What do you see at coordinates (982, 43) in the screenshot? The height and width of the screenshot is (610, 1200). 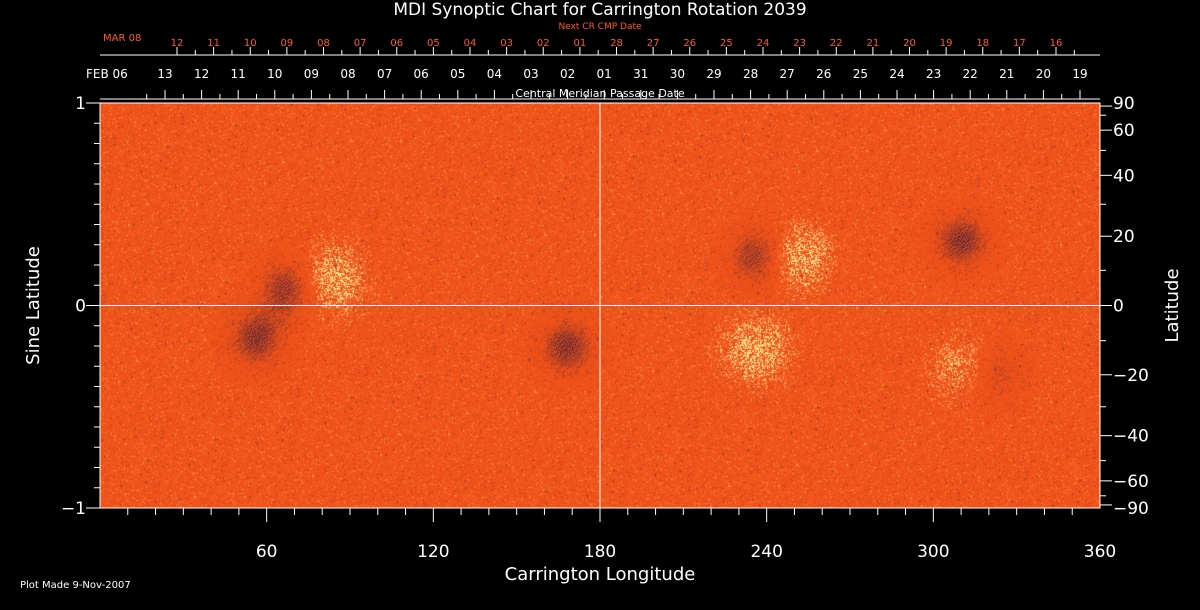 I see `next-cr-date-label: 18` at bounding box center [982, 43].